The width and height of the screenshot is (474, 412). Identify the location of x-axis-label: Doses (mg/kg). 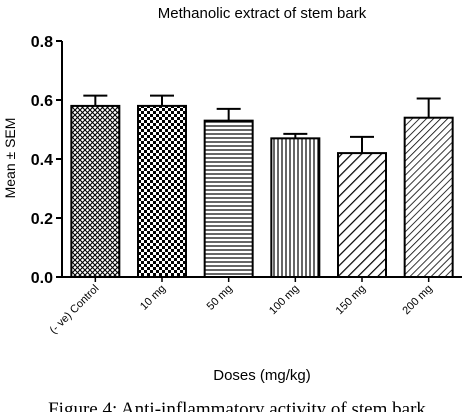
(262, 375).